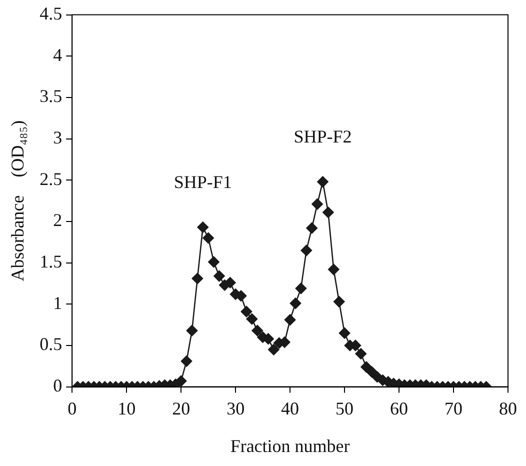 The image size is (526, 466). I want to click on x-tick-label: 10, so click(127, 408).